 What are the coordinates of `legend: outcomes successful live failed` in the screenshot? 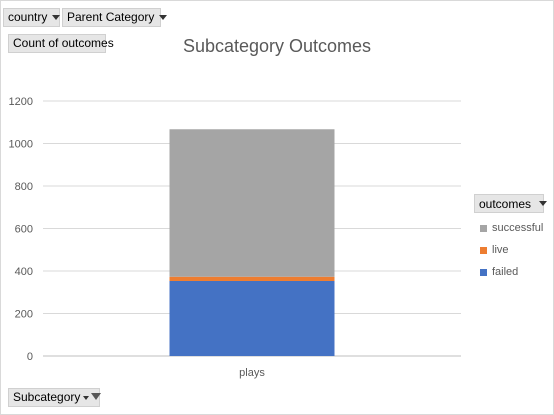 It's located at (509, 236).